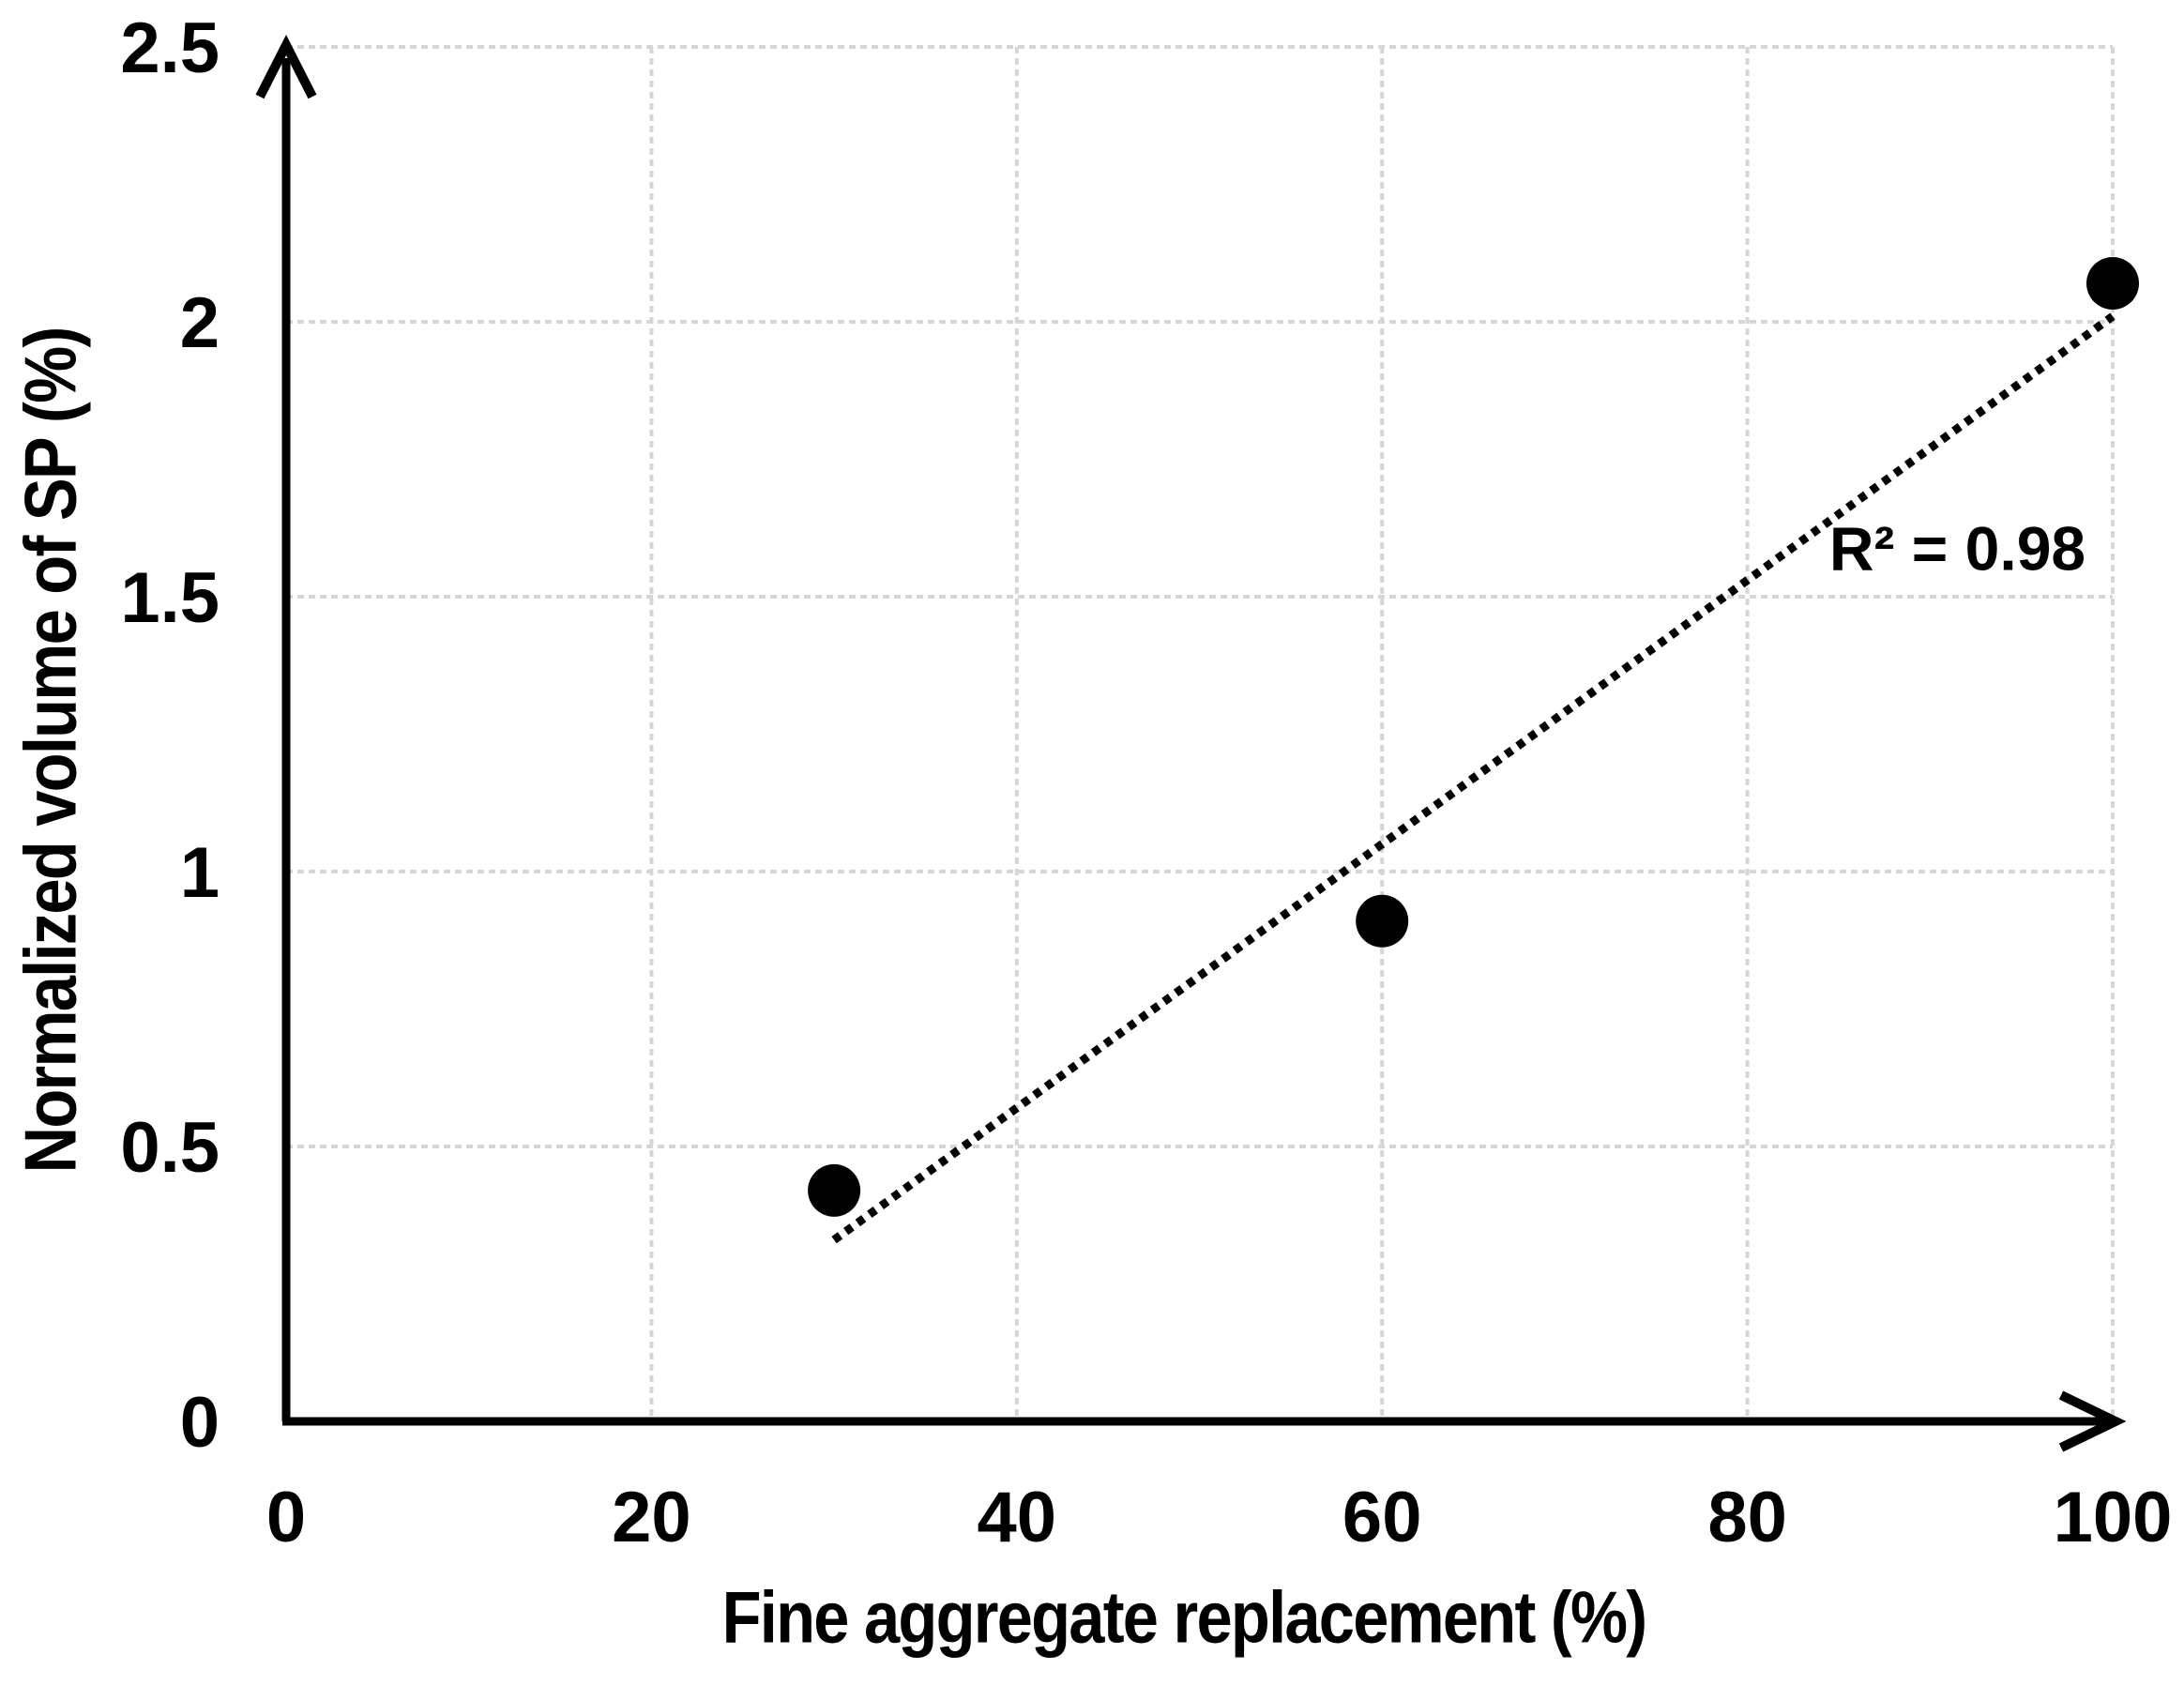 The width and height of the screenshot is (2184, 1685). I want to click on x-tick-label-60: 60, so click(1382, 1517).